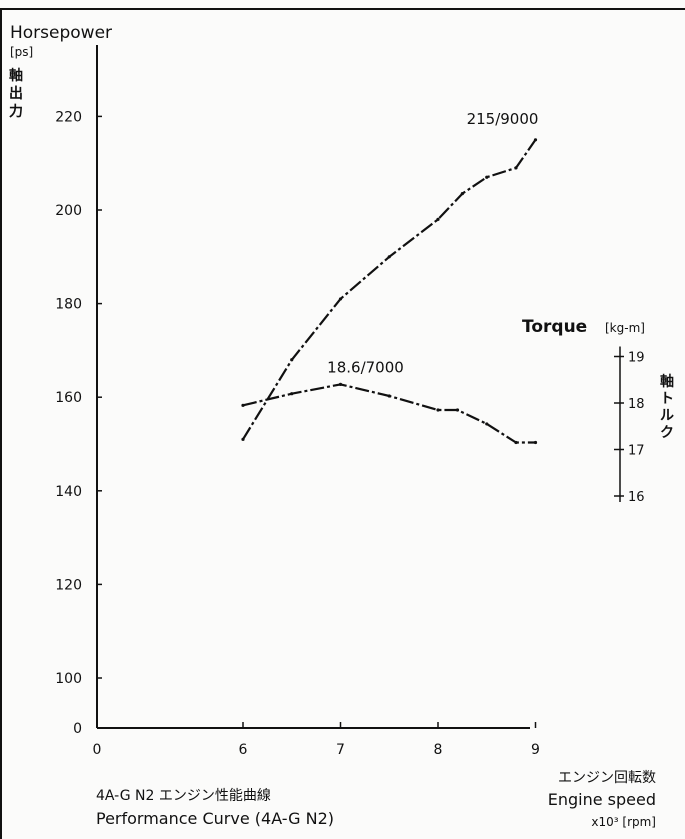  Describe the element at coordinates (636, 497) in the screenshot. I see `y-right-tick-label: 16` at that location.